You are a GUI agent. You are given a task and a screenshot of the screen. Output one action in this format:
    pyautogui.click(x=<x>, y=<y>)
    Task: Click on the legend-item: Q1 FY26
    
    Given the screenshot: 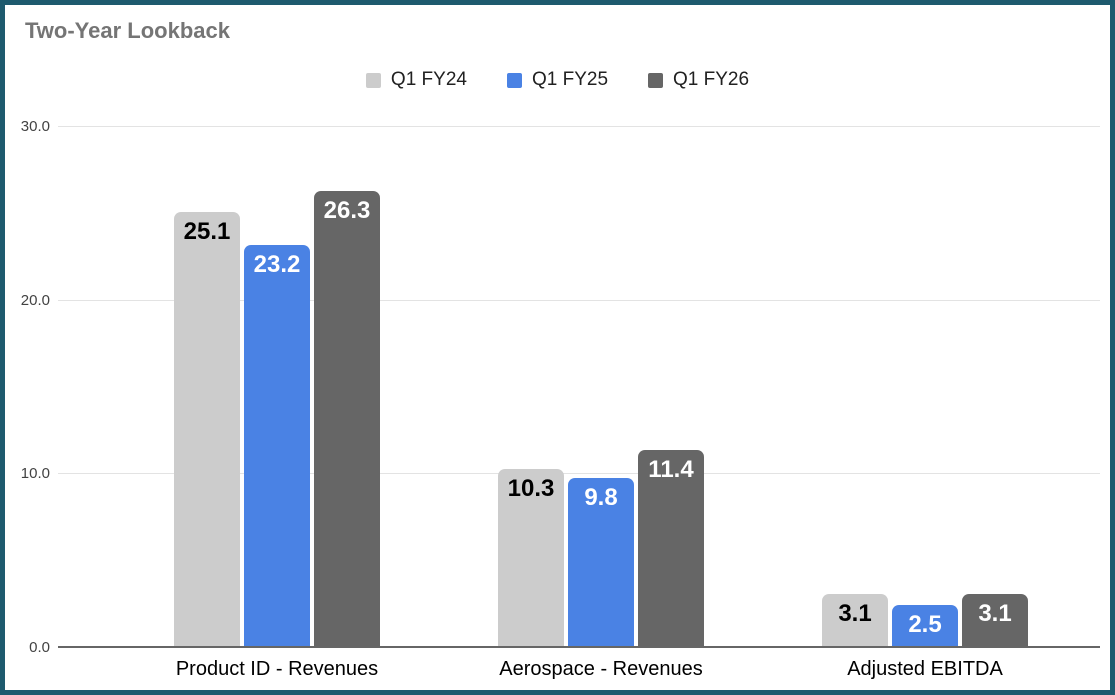 What is the action you would take?
    pyautogui.click(x=698, y=80)
    